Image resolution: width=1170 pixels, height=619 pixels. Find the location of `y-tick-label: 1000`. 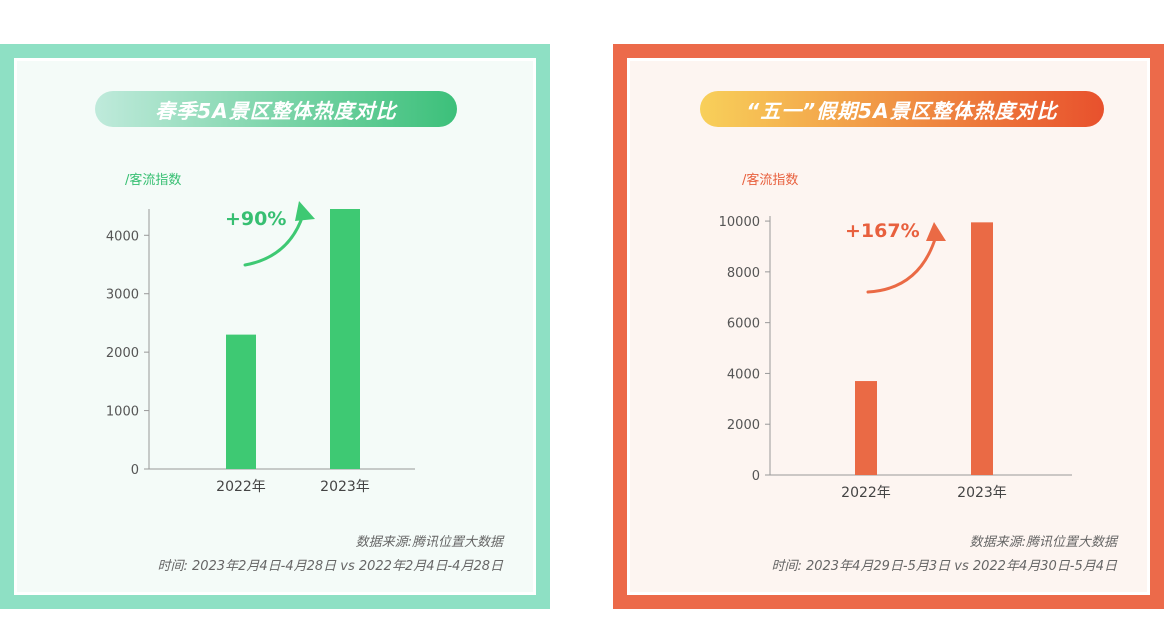

y-tick-label: 1000 is located at coordinates (122, 412).